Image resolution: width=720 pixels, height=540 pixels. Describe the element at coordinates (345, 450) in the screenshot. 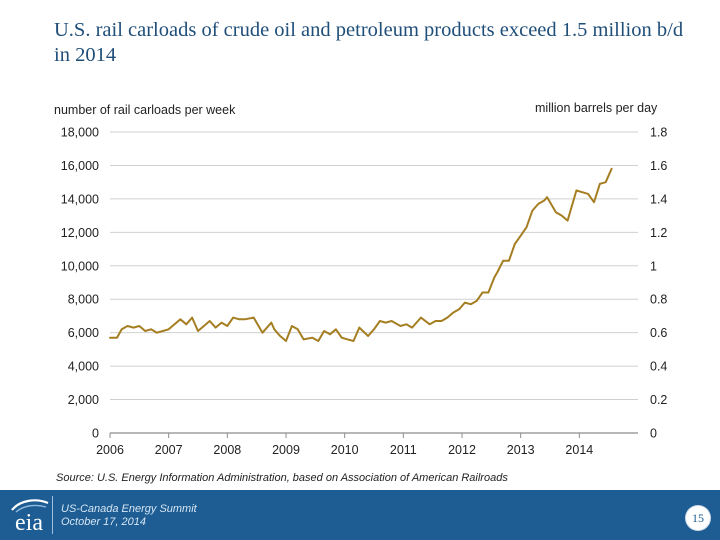

I see `x-tick-label: 2010` at that location.